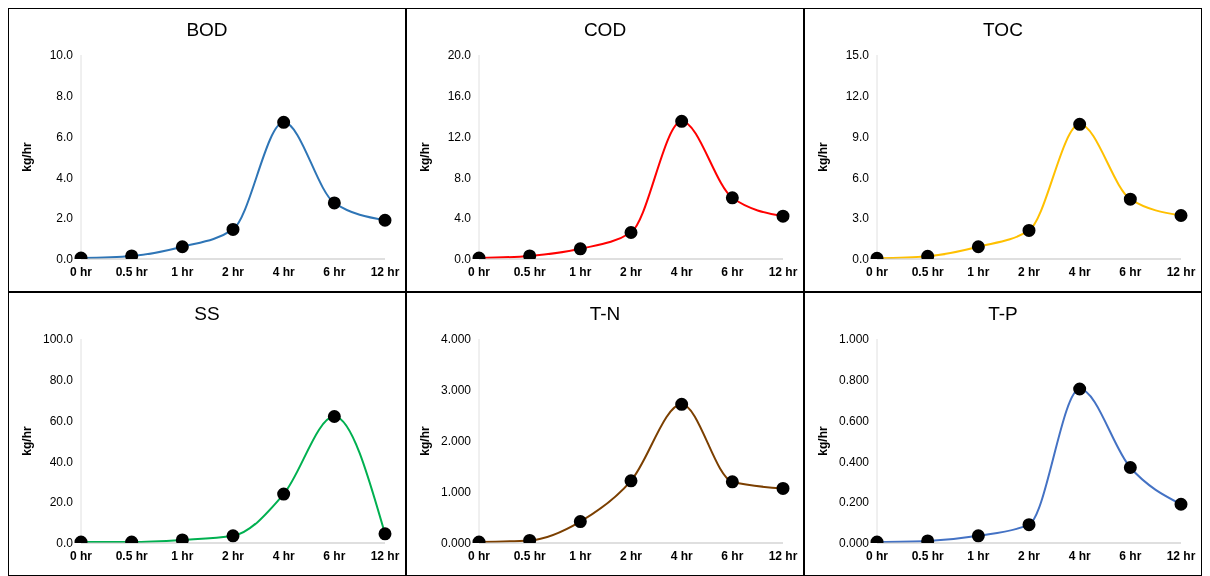 The height and width of the screenshot is (576, 1210). What do you see at coordinates (456, 390) in the screenshot?
I see `y-tick-label: 3.000` at bounding box center [456, 390].